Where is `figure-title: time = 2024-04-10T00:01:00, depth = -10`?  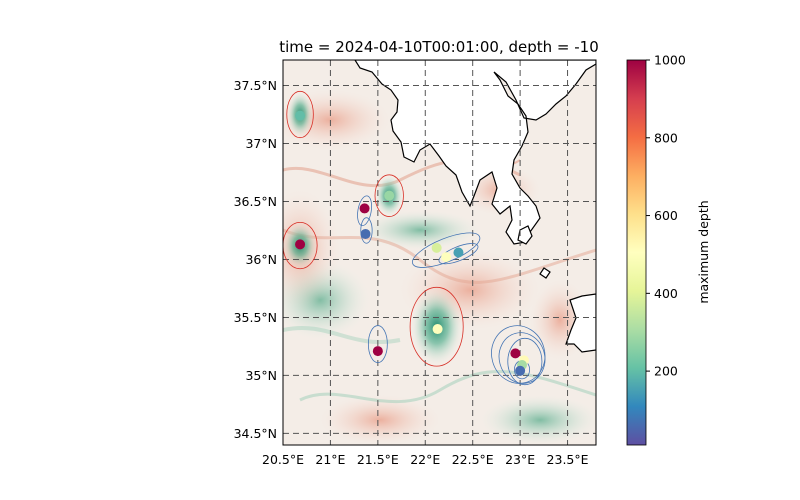 figure-title: time = 2024-04-10T00:01:00, depth = -10 is located at coordinates (439, 47).